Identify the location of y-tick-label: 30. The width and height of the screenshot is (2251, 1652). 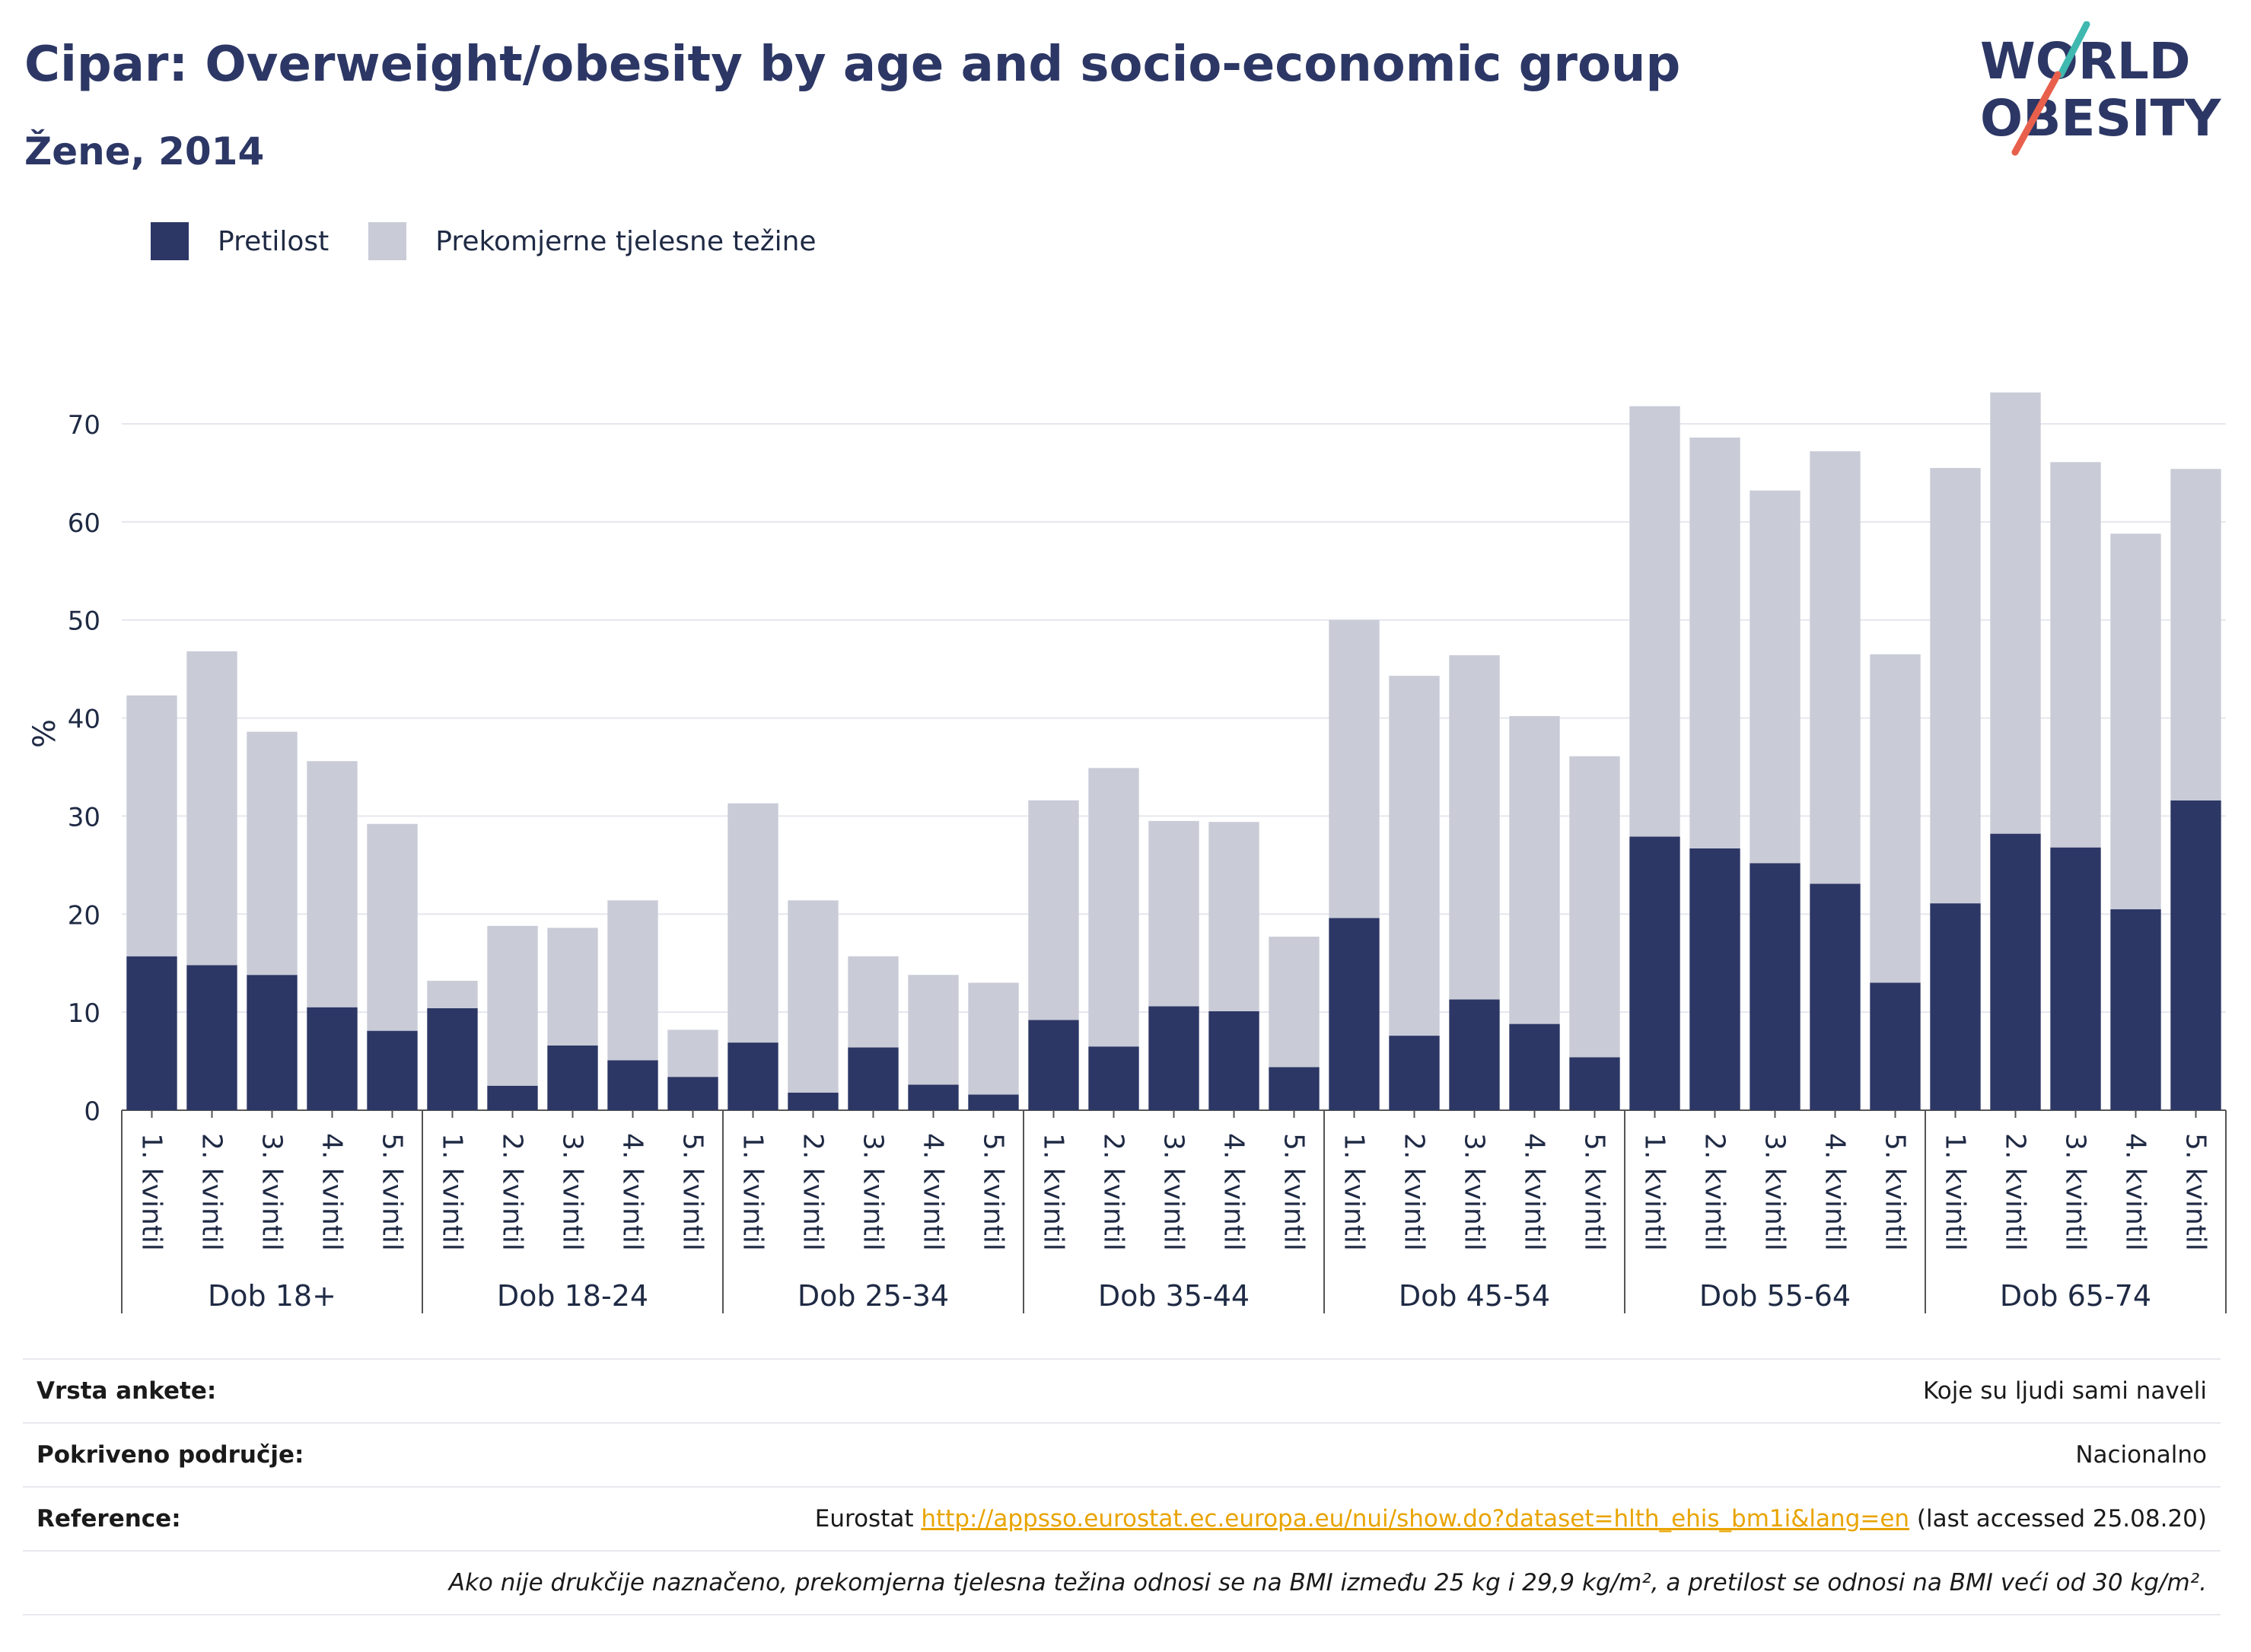
(84, 817).